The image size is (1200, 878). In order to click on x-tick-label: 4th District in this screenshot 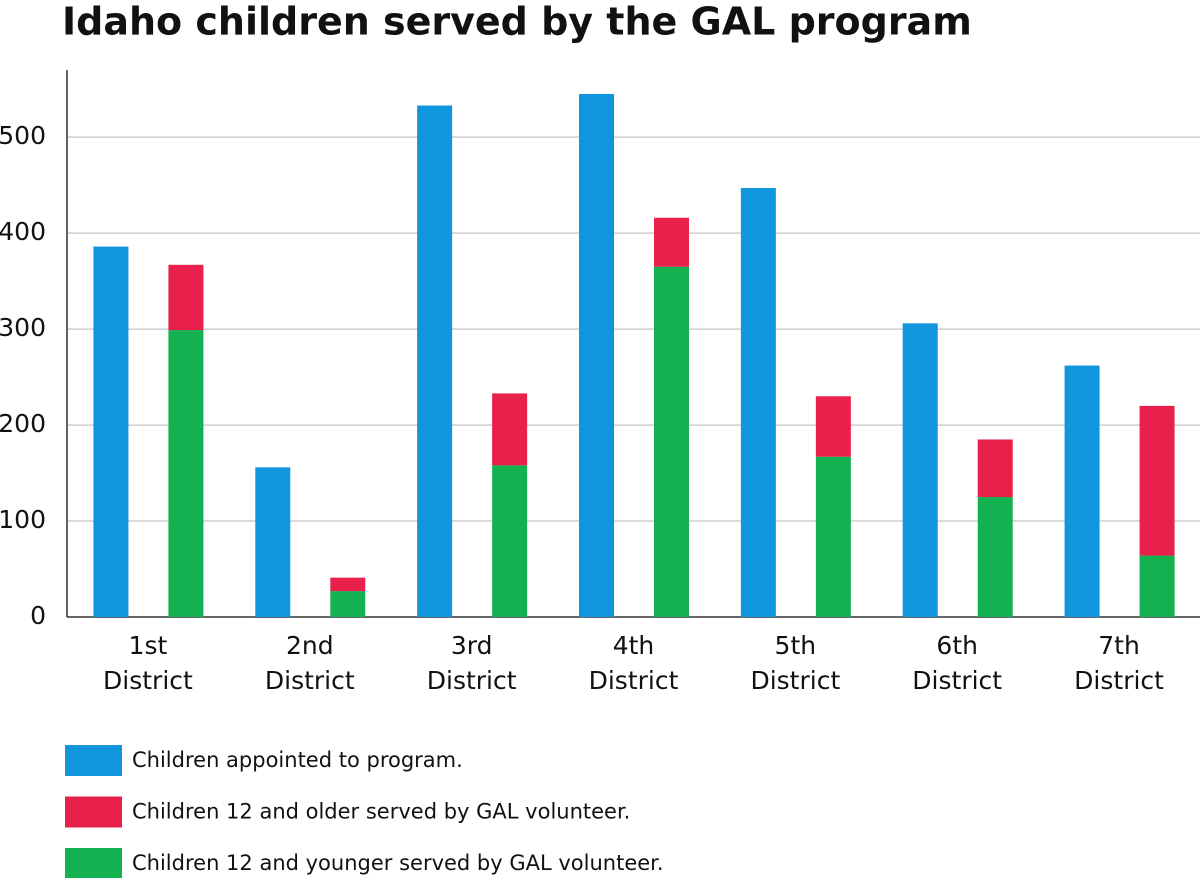, I will do `click(633, 663)`.